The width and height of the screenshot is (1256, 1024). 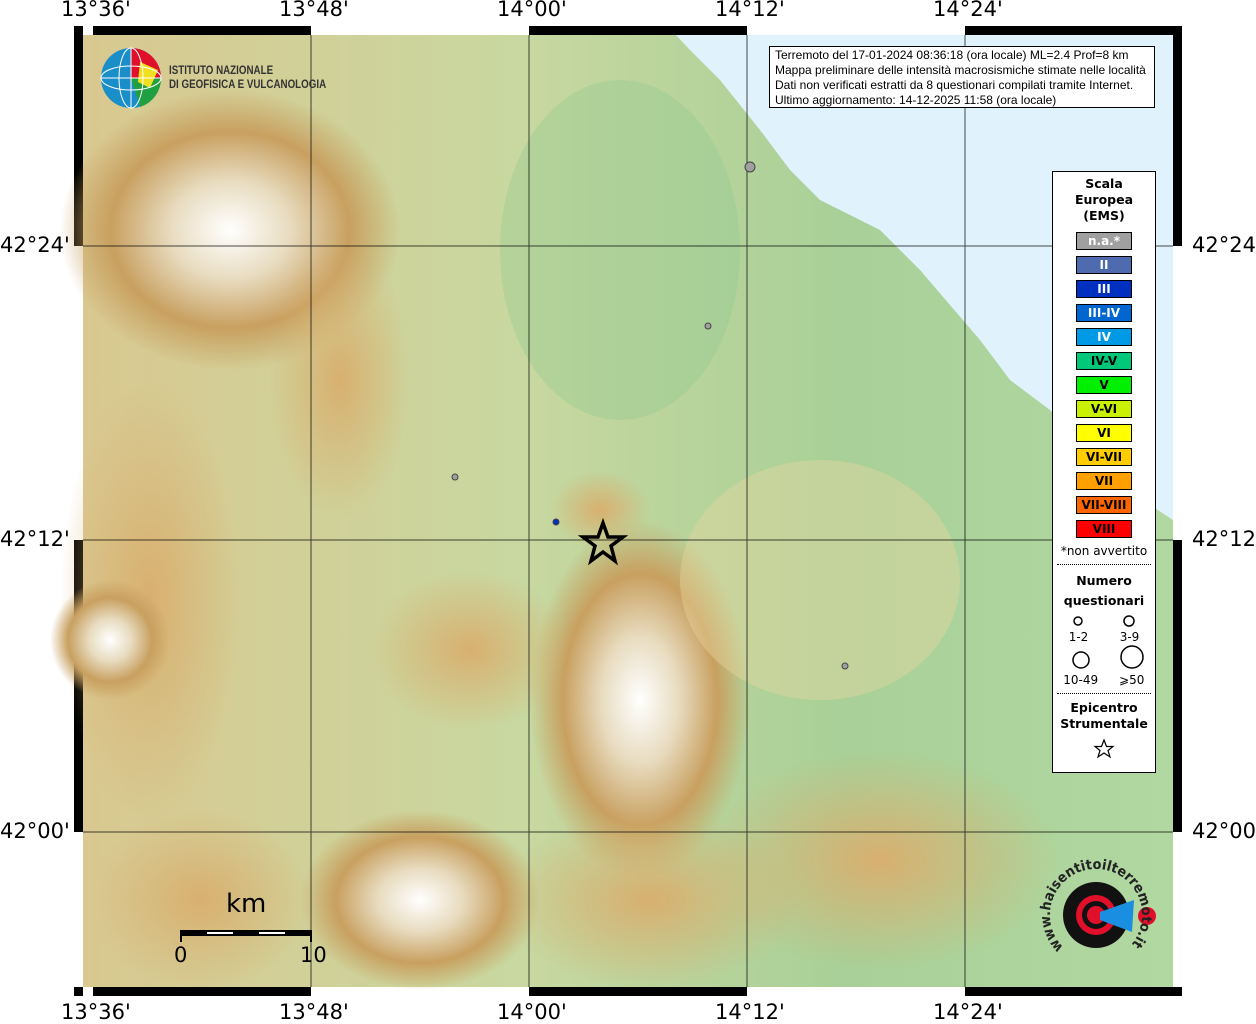 What do you see at coordinates (1104, 337) in the screenshot?
I see `legend-swatch-iv: IV` at bounding box center [1104, 337].